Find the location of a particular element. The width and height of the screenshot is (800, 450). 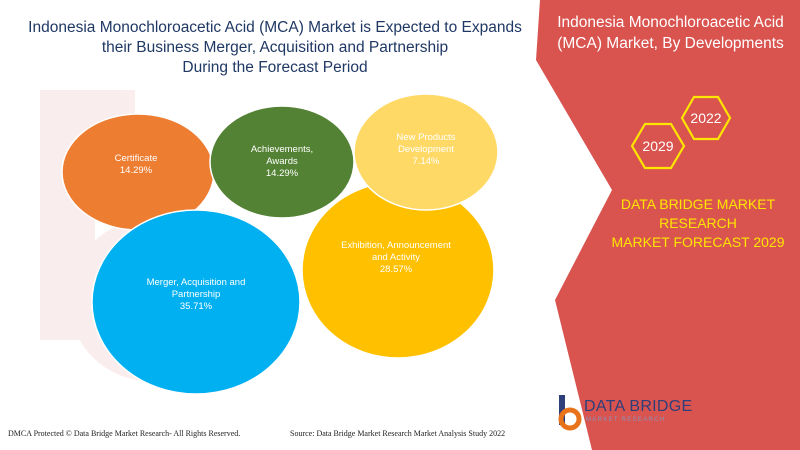

bubble-achievements-awards is located at coordinates (282, 162).